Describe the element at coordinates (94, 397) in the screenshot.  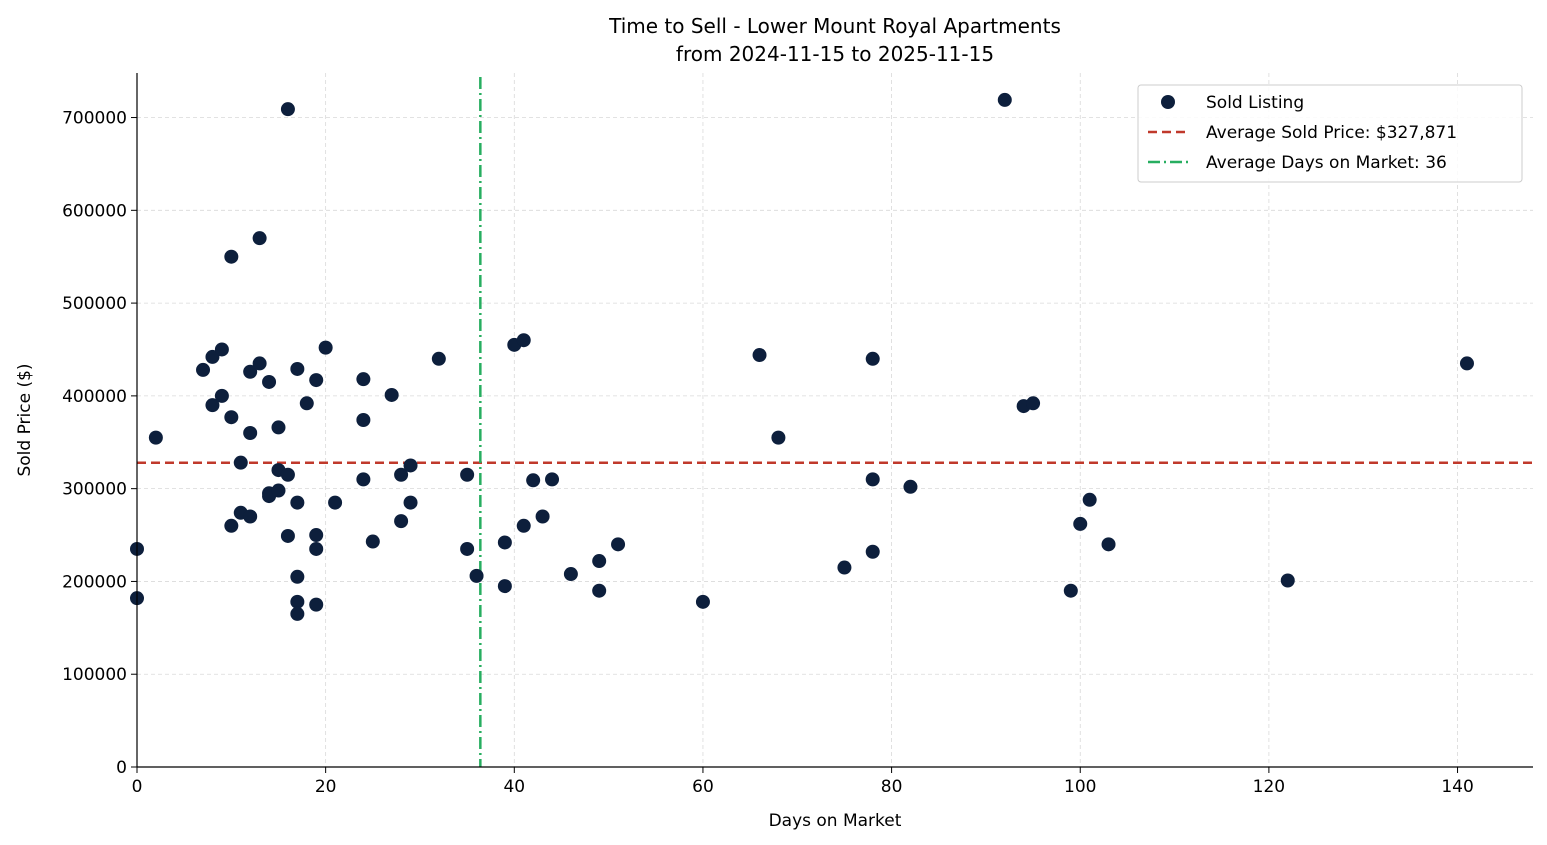
I see `y-tick-label: 400000` at that location.